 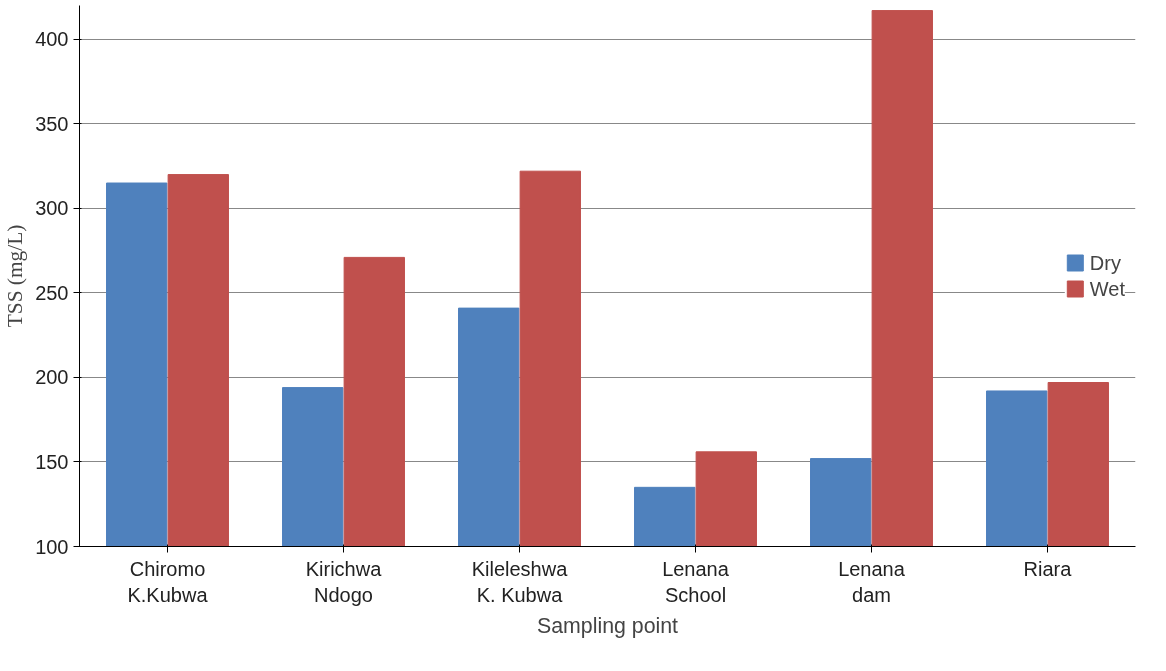 I want to click on legend-label: Dry, so click(x=1105, y=262).